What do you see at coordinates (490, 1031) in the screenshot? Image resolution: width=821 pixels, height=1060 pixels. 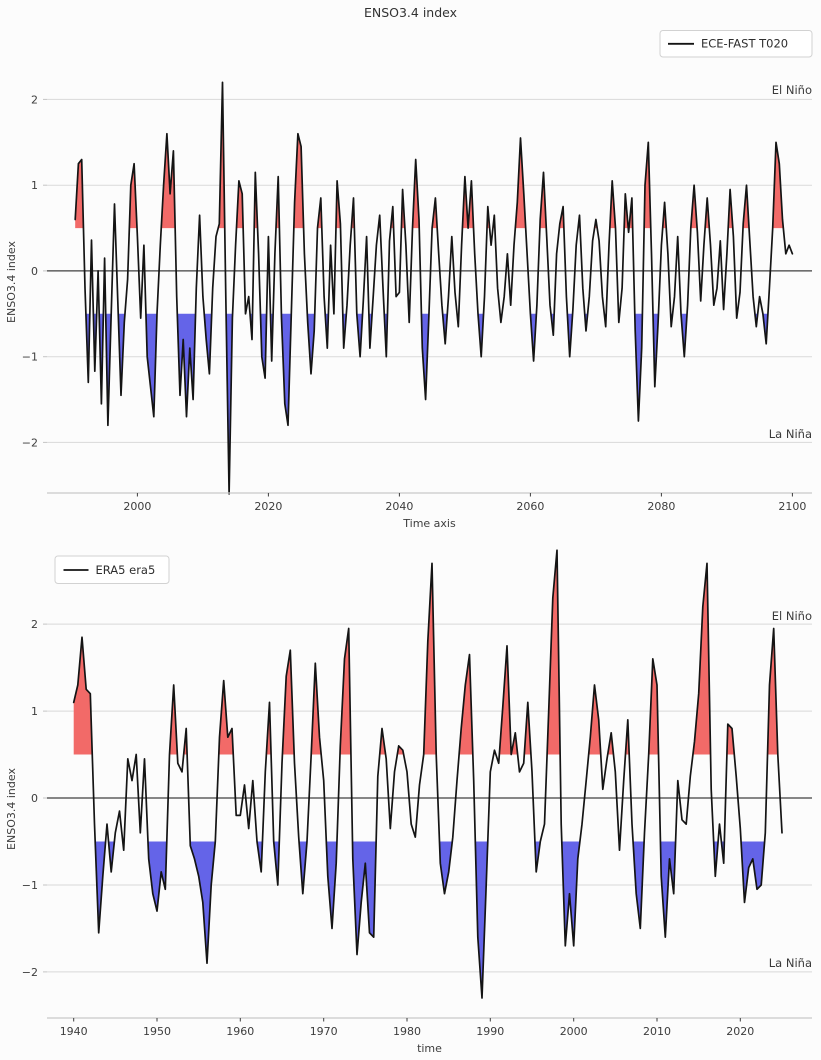 I see `x-tick-label: 1990` at bounding box center [490, 1031].